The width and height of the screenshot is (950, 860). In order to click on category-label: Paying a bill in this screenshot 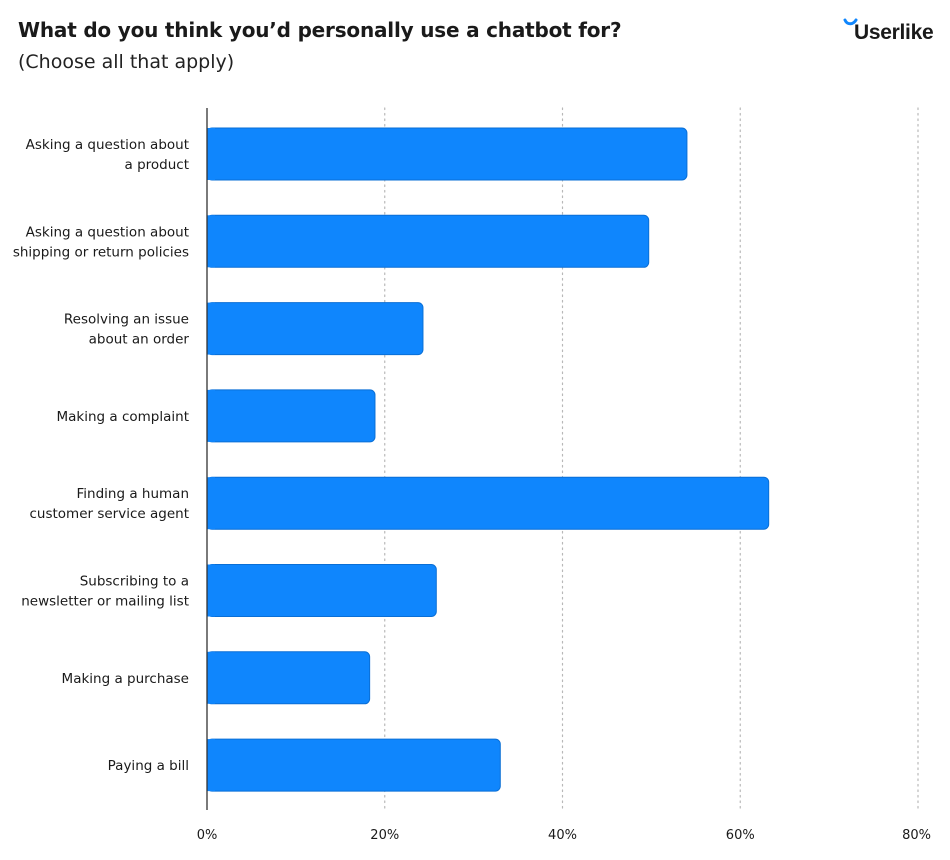, I will do `click(148, 766)`.